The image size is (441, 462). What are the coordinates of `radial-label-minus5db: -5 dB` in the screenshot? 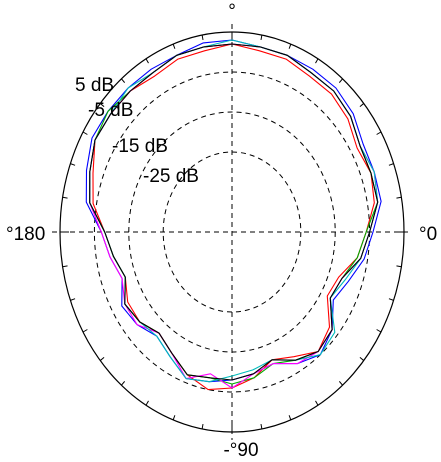 It's located at (110, 110).